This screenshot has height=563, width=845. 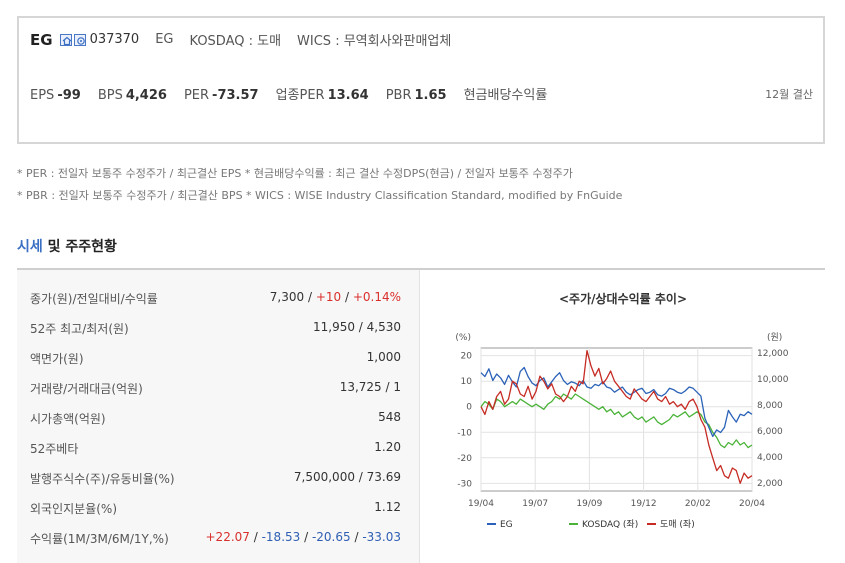 What do you see at coordinates (102, 479) in the screenshot?
I see `table-row-label: 발행주식수(주)/유동비율(%)` at bounding box center [102, 479].